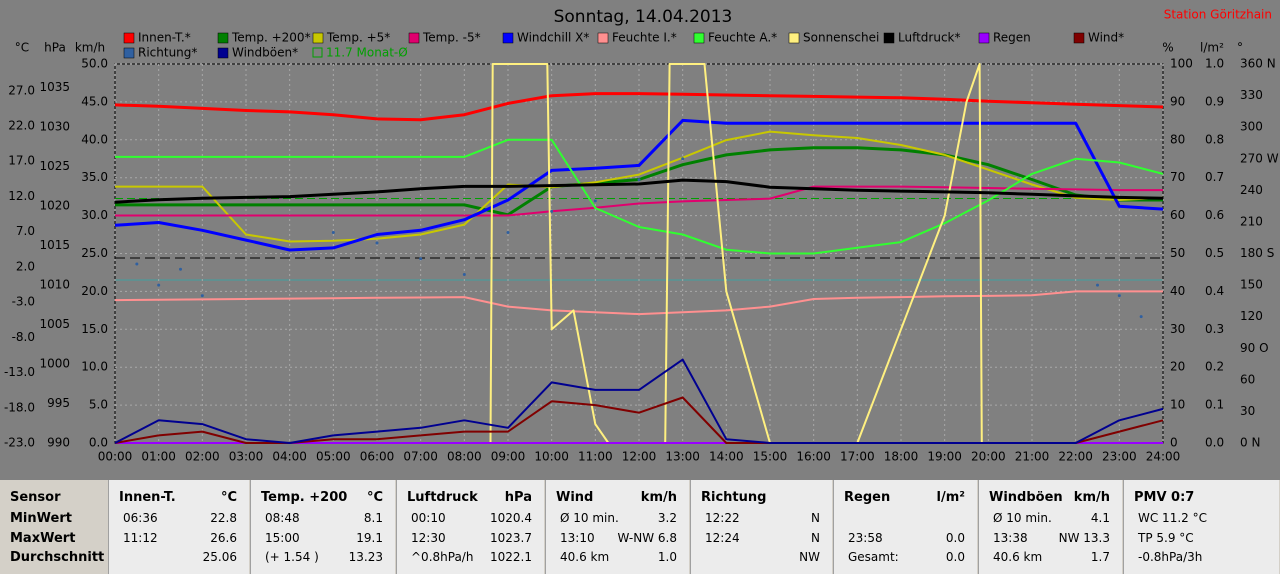 This screenshot has height=574, width=1280. I want to click on y-tick-label: 17.0, so click(21, 161).